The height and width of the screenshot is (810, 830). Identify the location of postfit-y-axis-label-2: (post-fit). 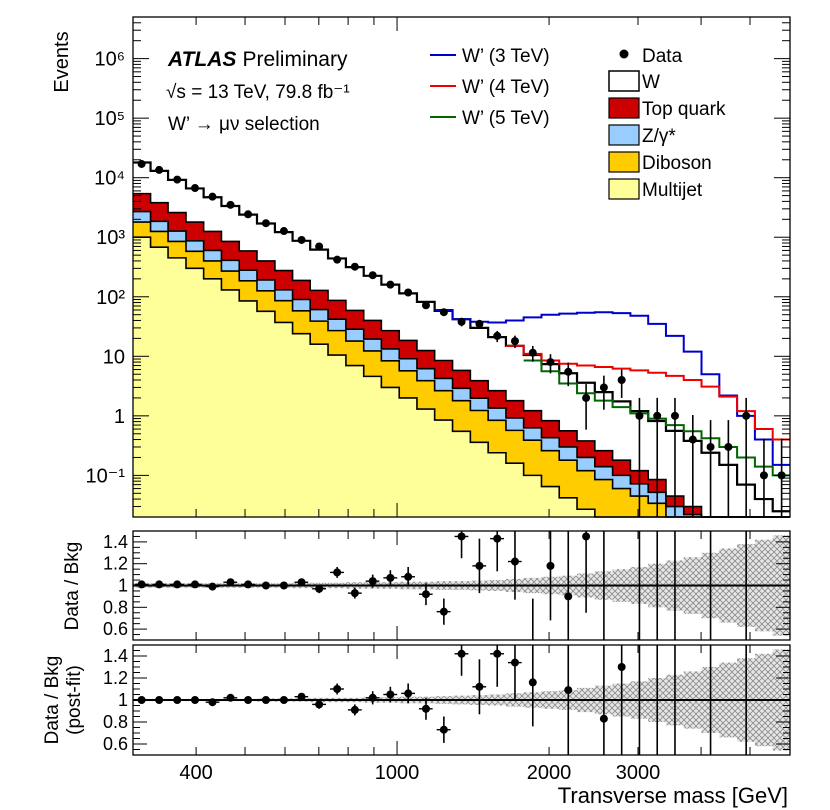
(74, 700).